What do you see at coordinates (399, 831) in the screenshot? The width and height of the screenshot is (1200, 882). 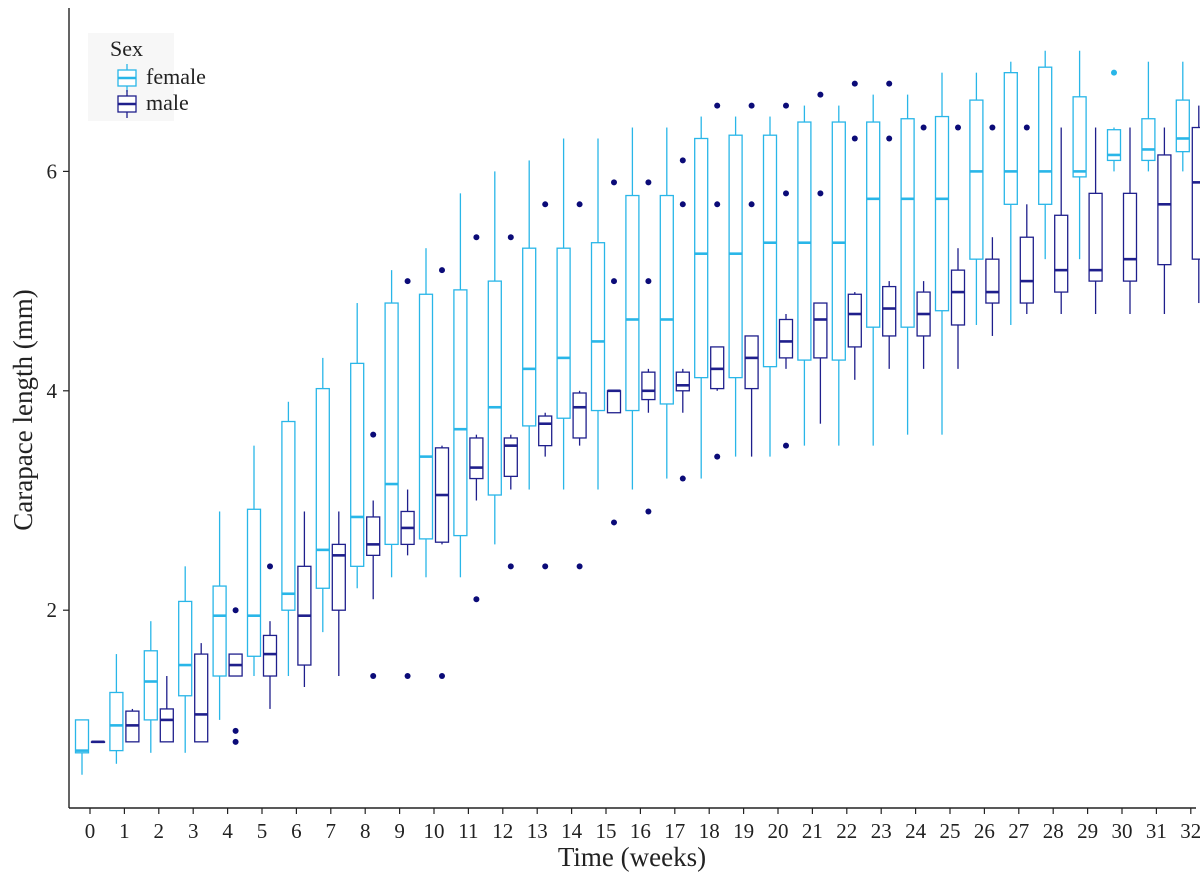 I see `x-tick-label: 9` at bounding box center [399, 831].